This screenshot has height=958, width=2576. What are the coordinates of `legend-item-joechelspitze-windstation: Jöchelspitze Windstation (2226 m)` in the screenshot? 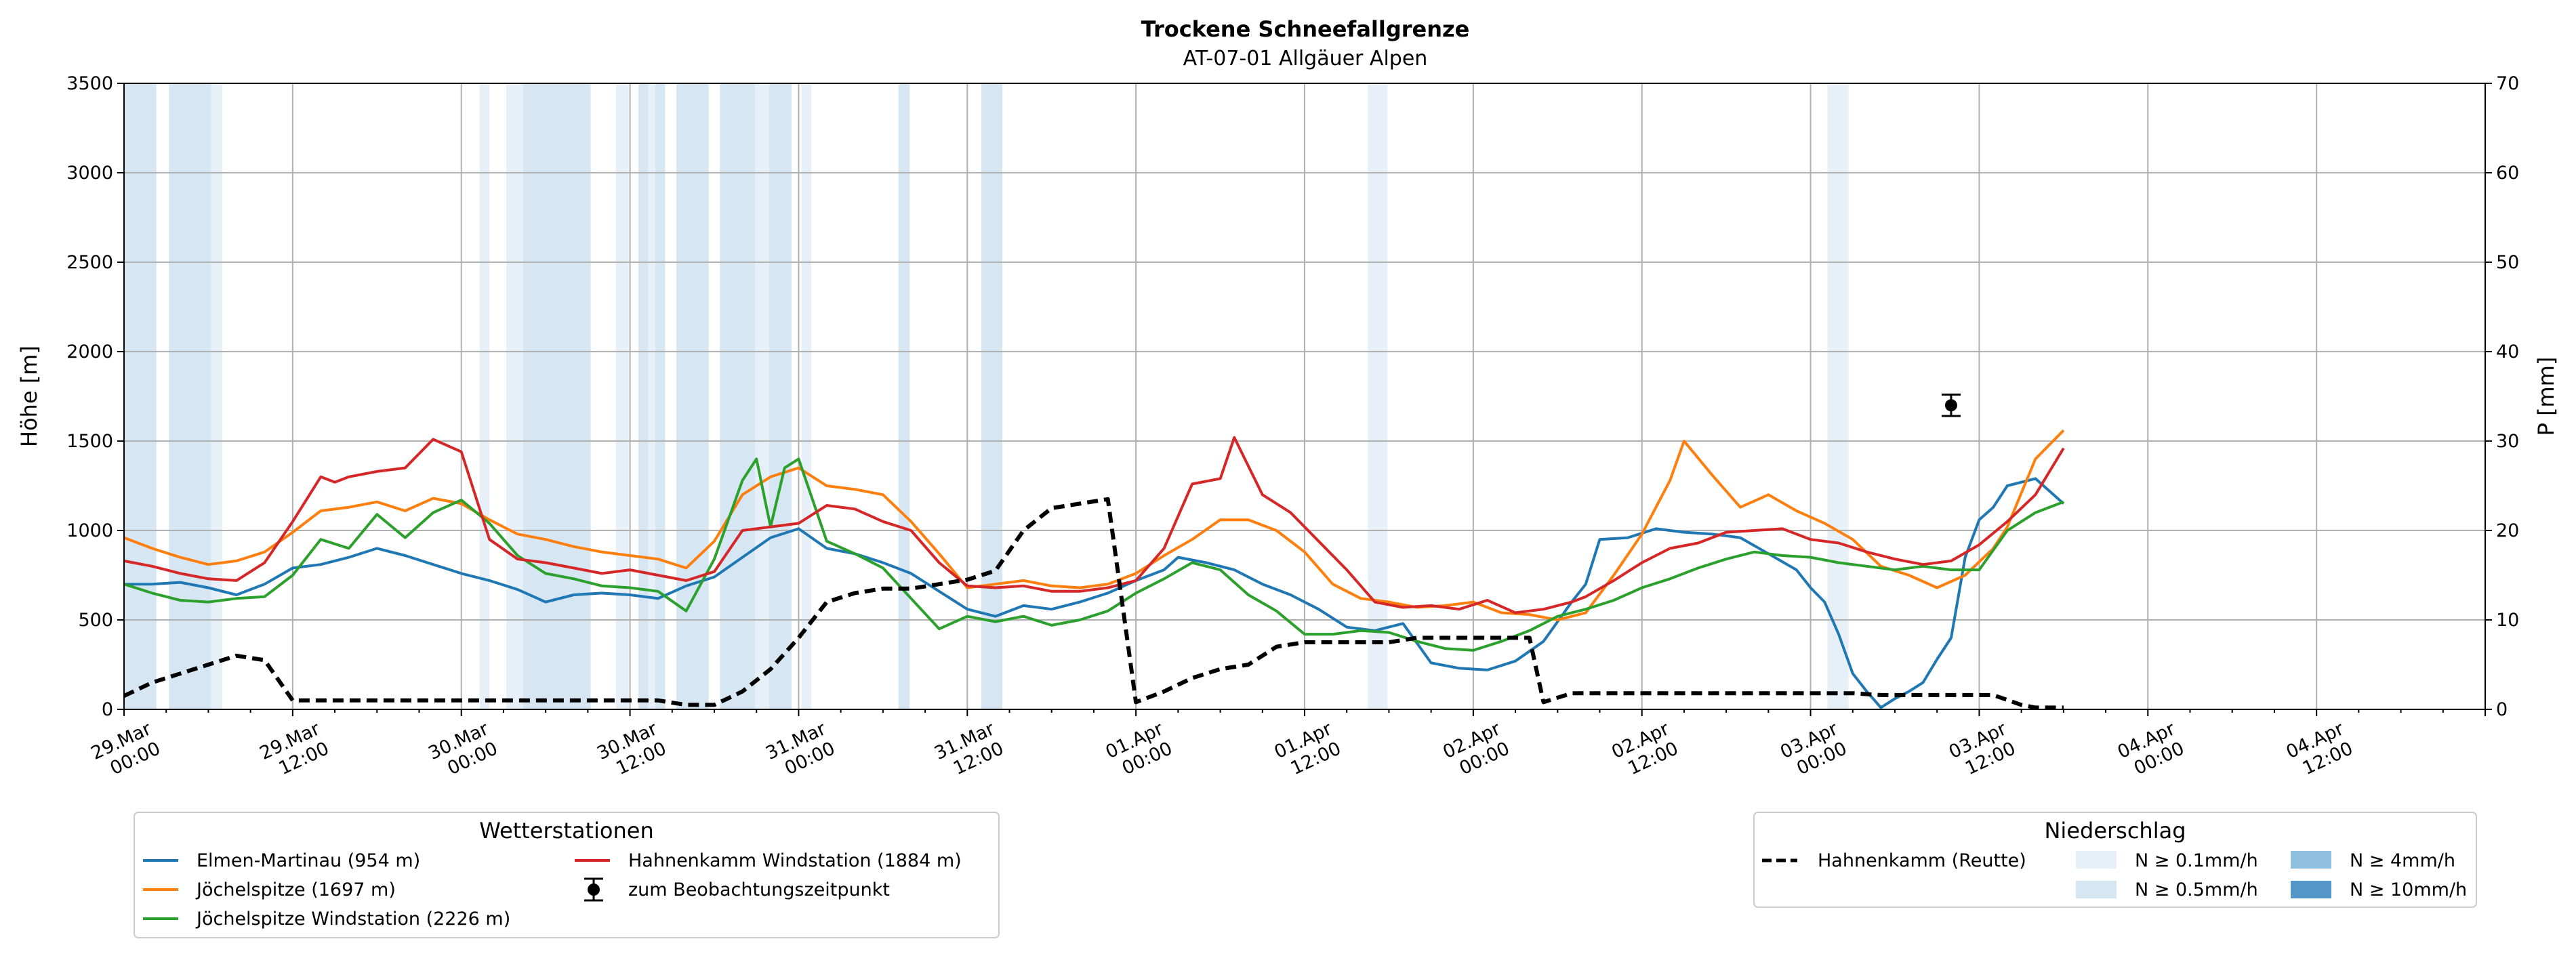 It's located at (327, 919).